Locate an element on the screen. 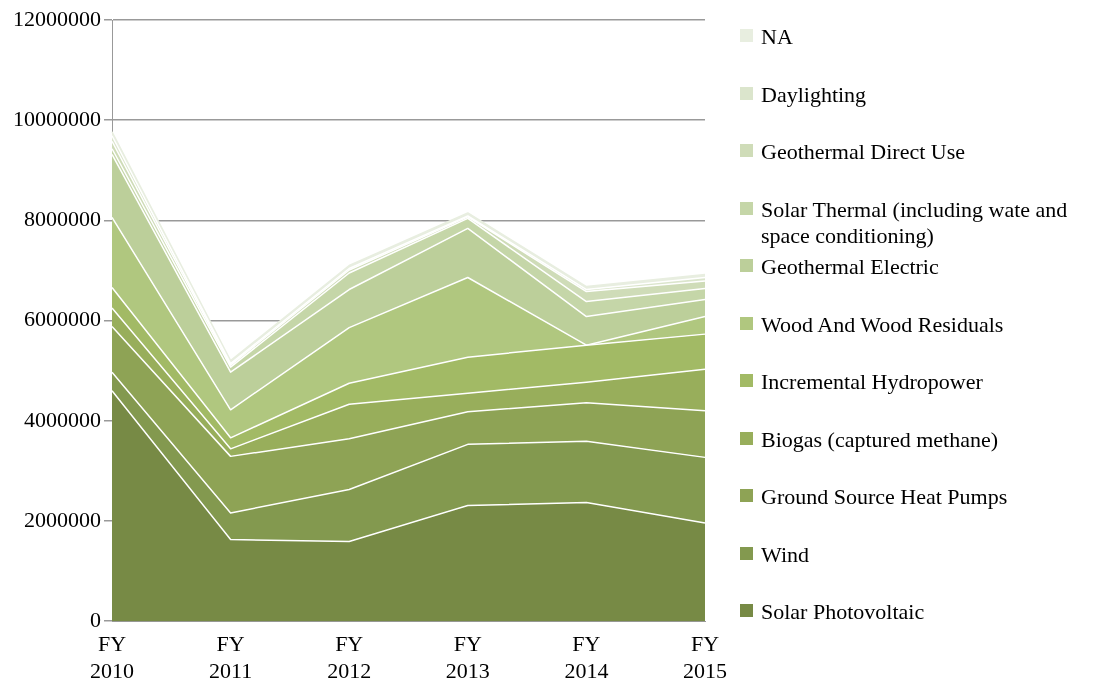 This screenshot has width=1107, height=688. y-tick-label: 10000000 is located at coordinates (57, 118).